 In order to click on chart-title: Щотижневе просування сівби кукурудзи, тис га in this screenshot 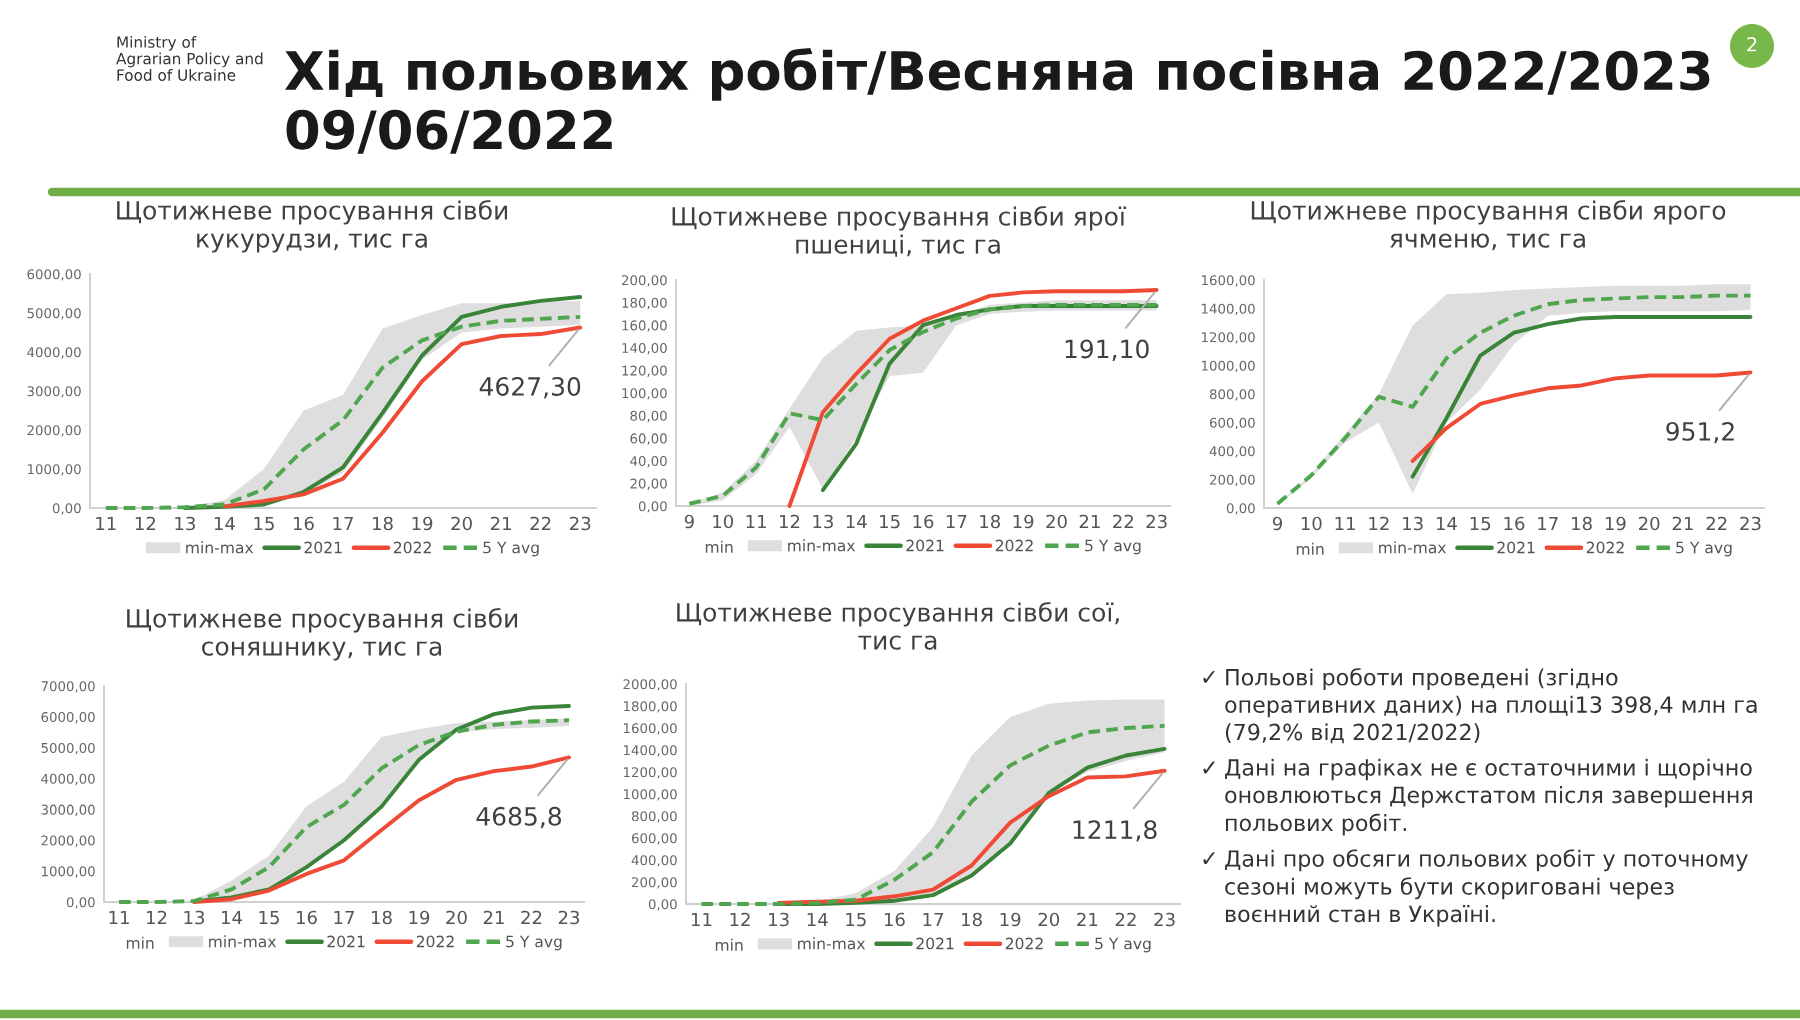, I will do `click(312, 226)`.